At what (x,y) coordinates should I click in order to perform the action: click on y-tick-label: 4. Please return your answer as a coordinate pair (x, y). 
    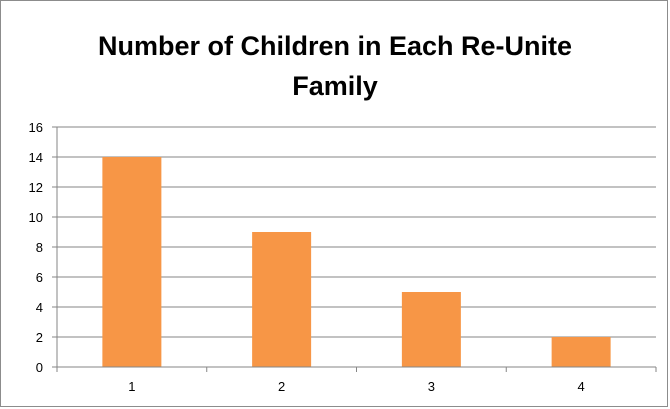
    Looking at the image, I should click on (39, 307).